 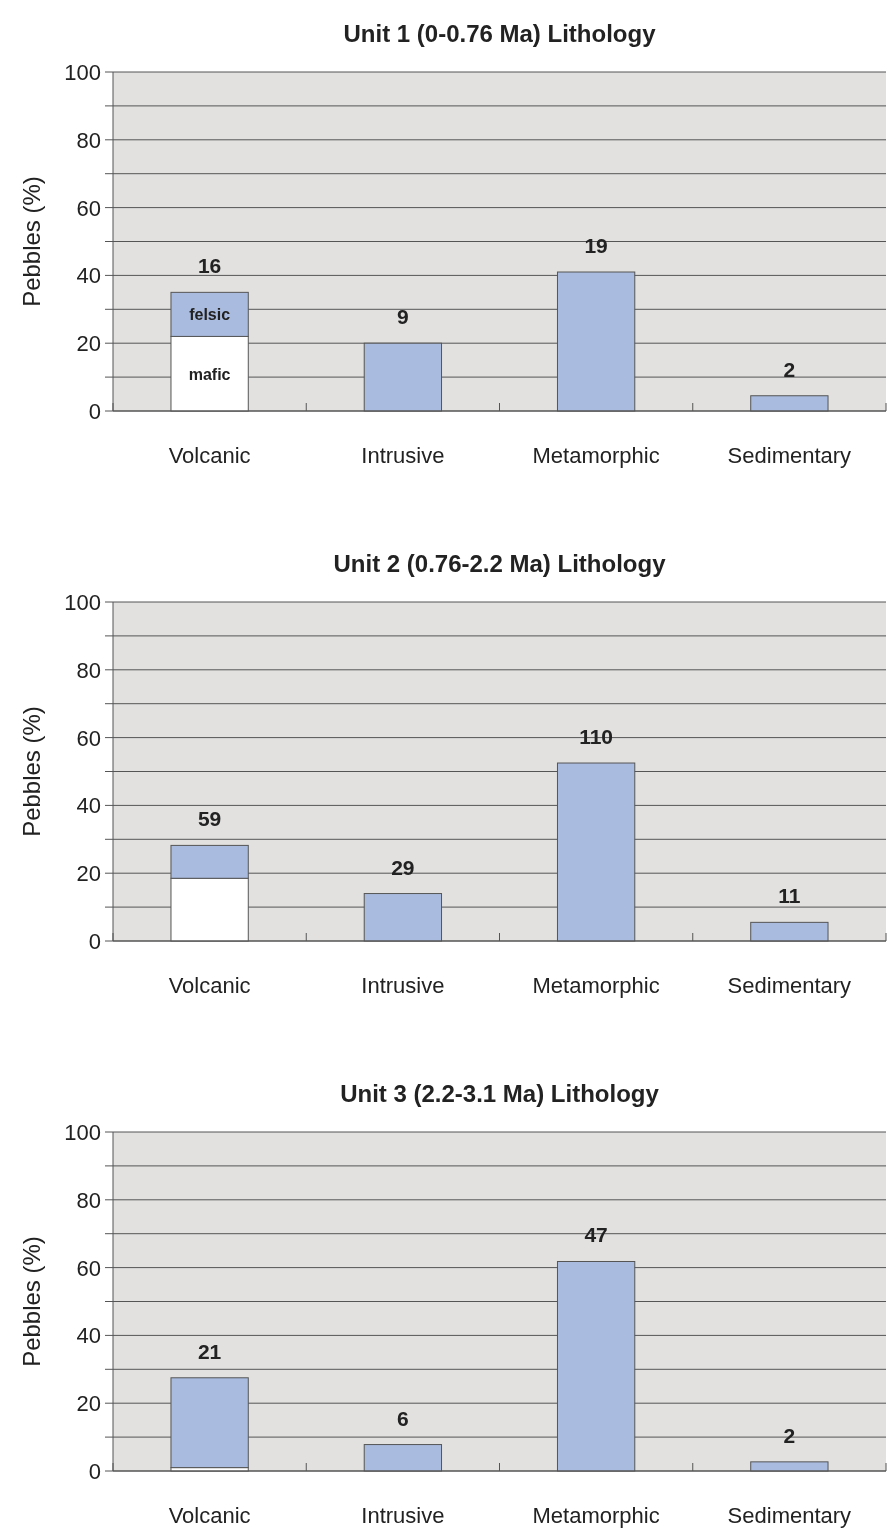 What do you see at coordinates (209, 1351) in the screenshot?
I see `annotation: 21` at bounding box center [209, 1351].